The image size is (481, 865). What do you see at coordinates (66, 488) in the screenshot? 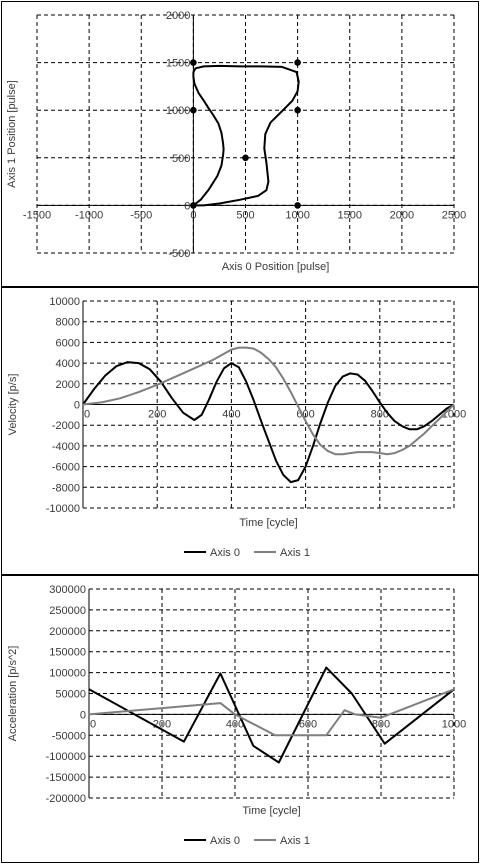
I see `y-tick-label: -8000` at bounding box center [66, 488].